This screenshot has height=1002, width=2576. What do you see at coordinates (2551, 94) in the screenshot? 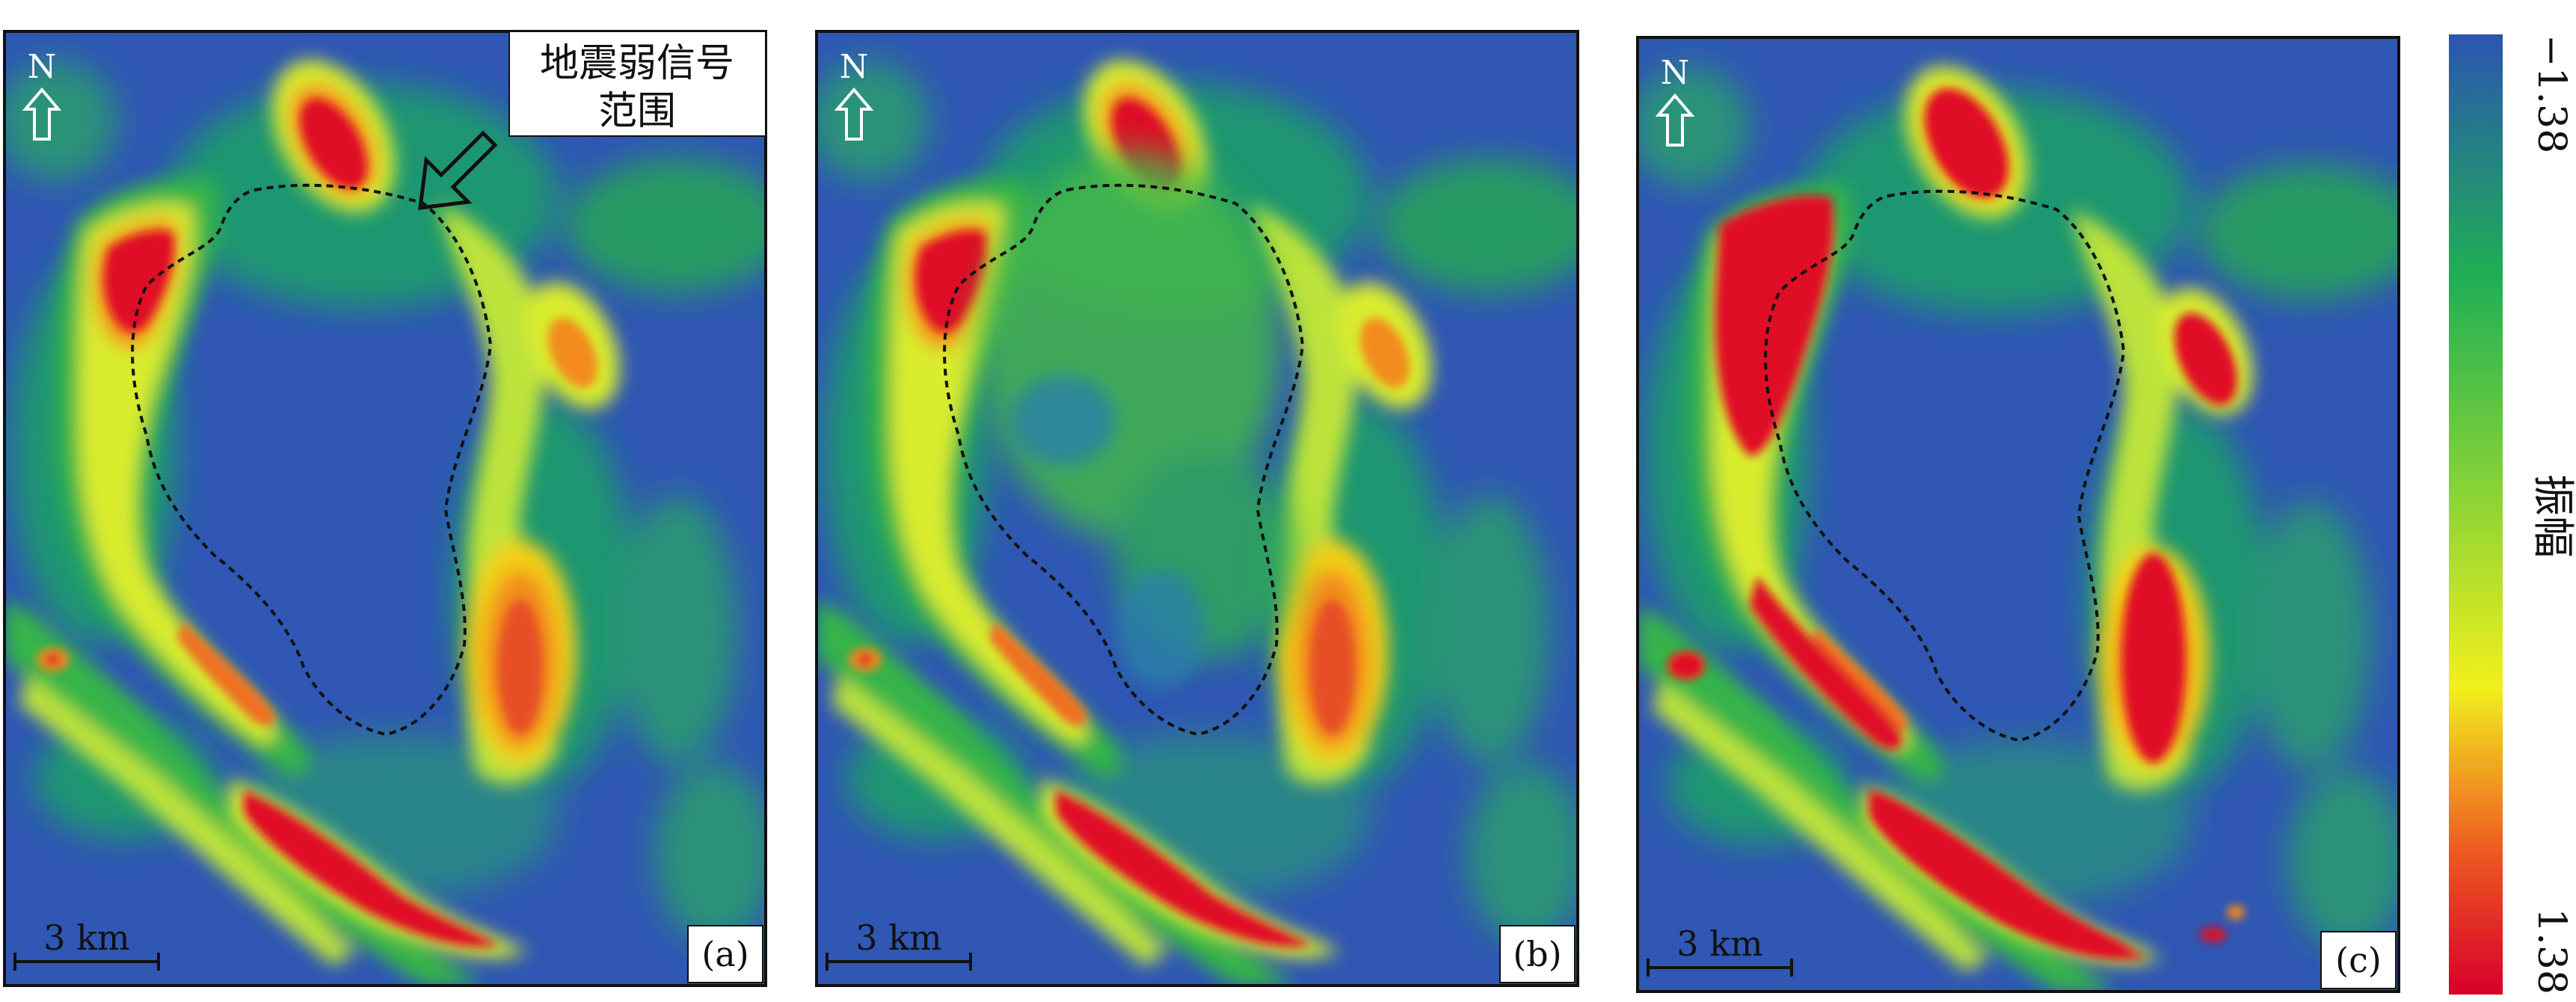
I see `colorbar-min-label: −1.38` at bounding box center [2551, 94].